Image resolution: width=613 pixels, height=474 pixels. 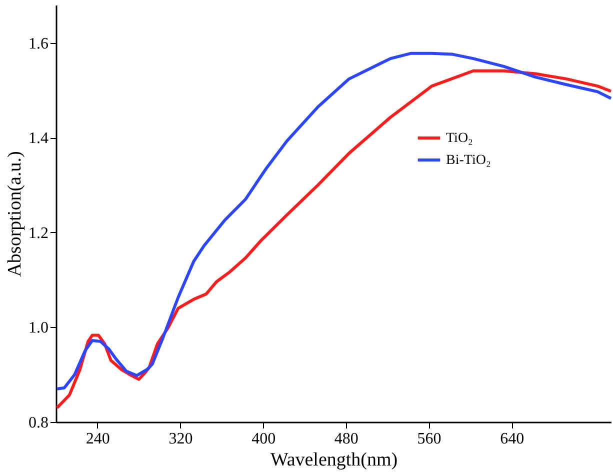 What do you see at coordinates (38, 139) in the screenshot?
I see `y-tick-label: 1.4` at bounding box center [38, 139].